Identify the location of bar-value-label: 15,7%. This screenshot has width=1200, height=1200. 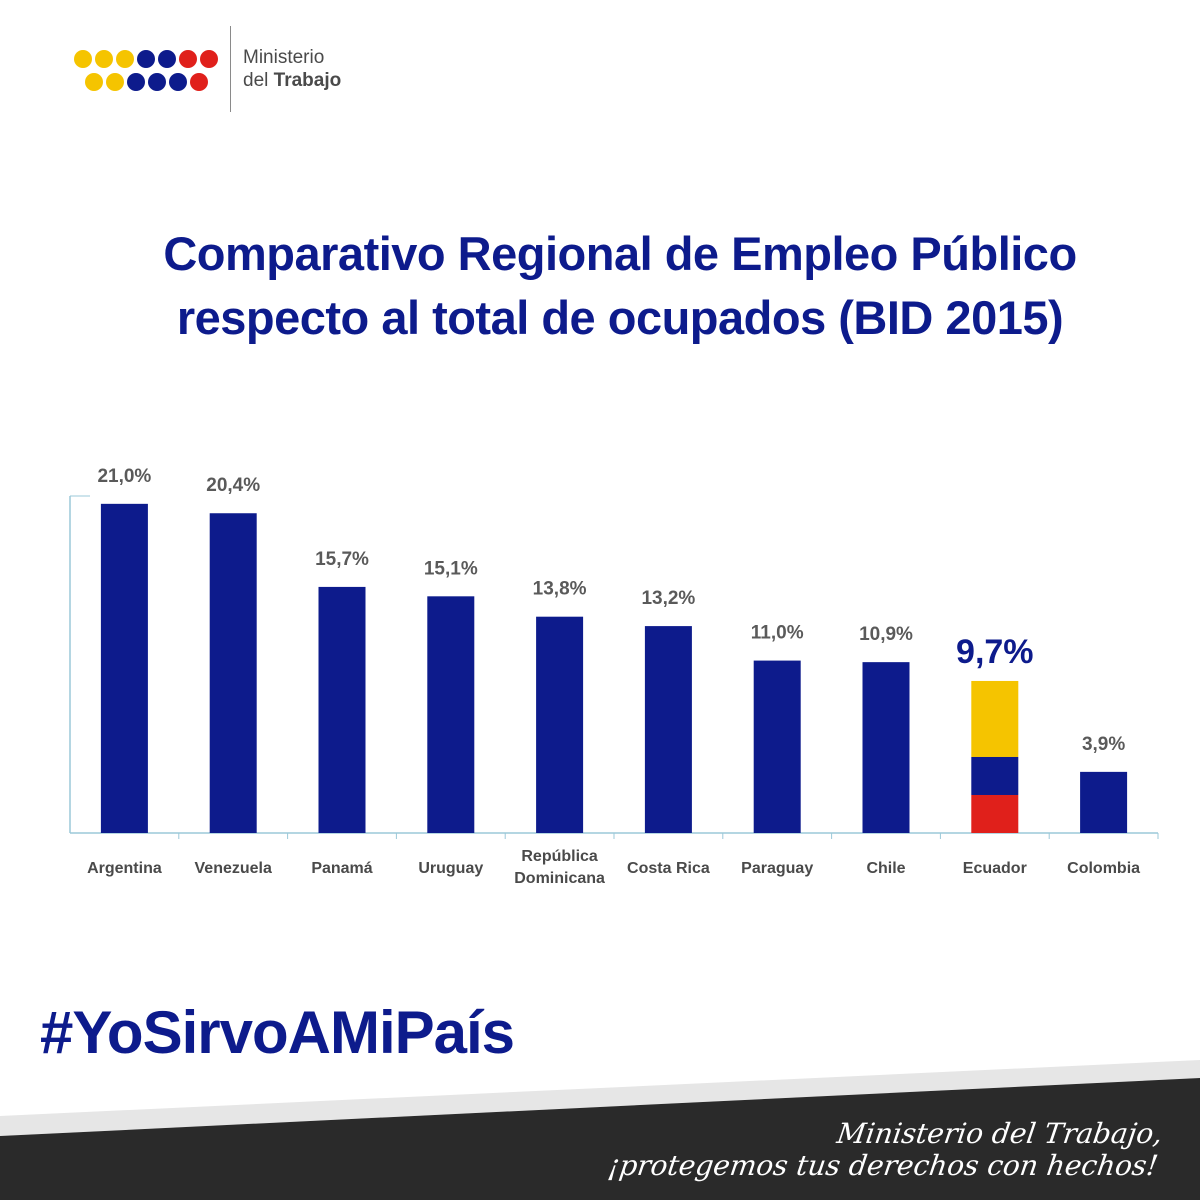
(342, 559).